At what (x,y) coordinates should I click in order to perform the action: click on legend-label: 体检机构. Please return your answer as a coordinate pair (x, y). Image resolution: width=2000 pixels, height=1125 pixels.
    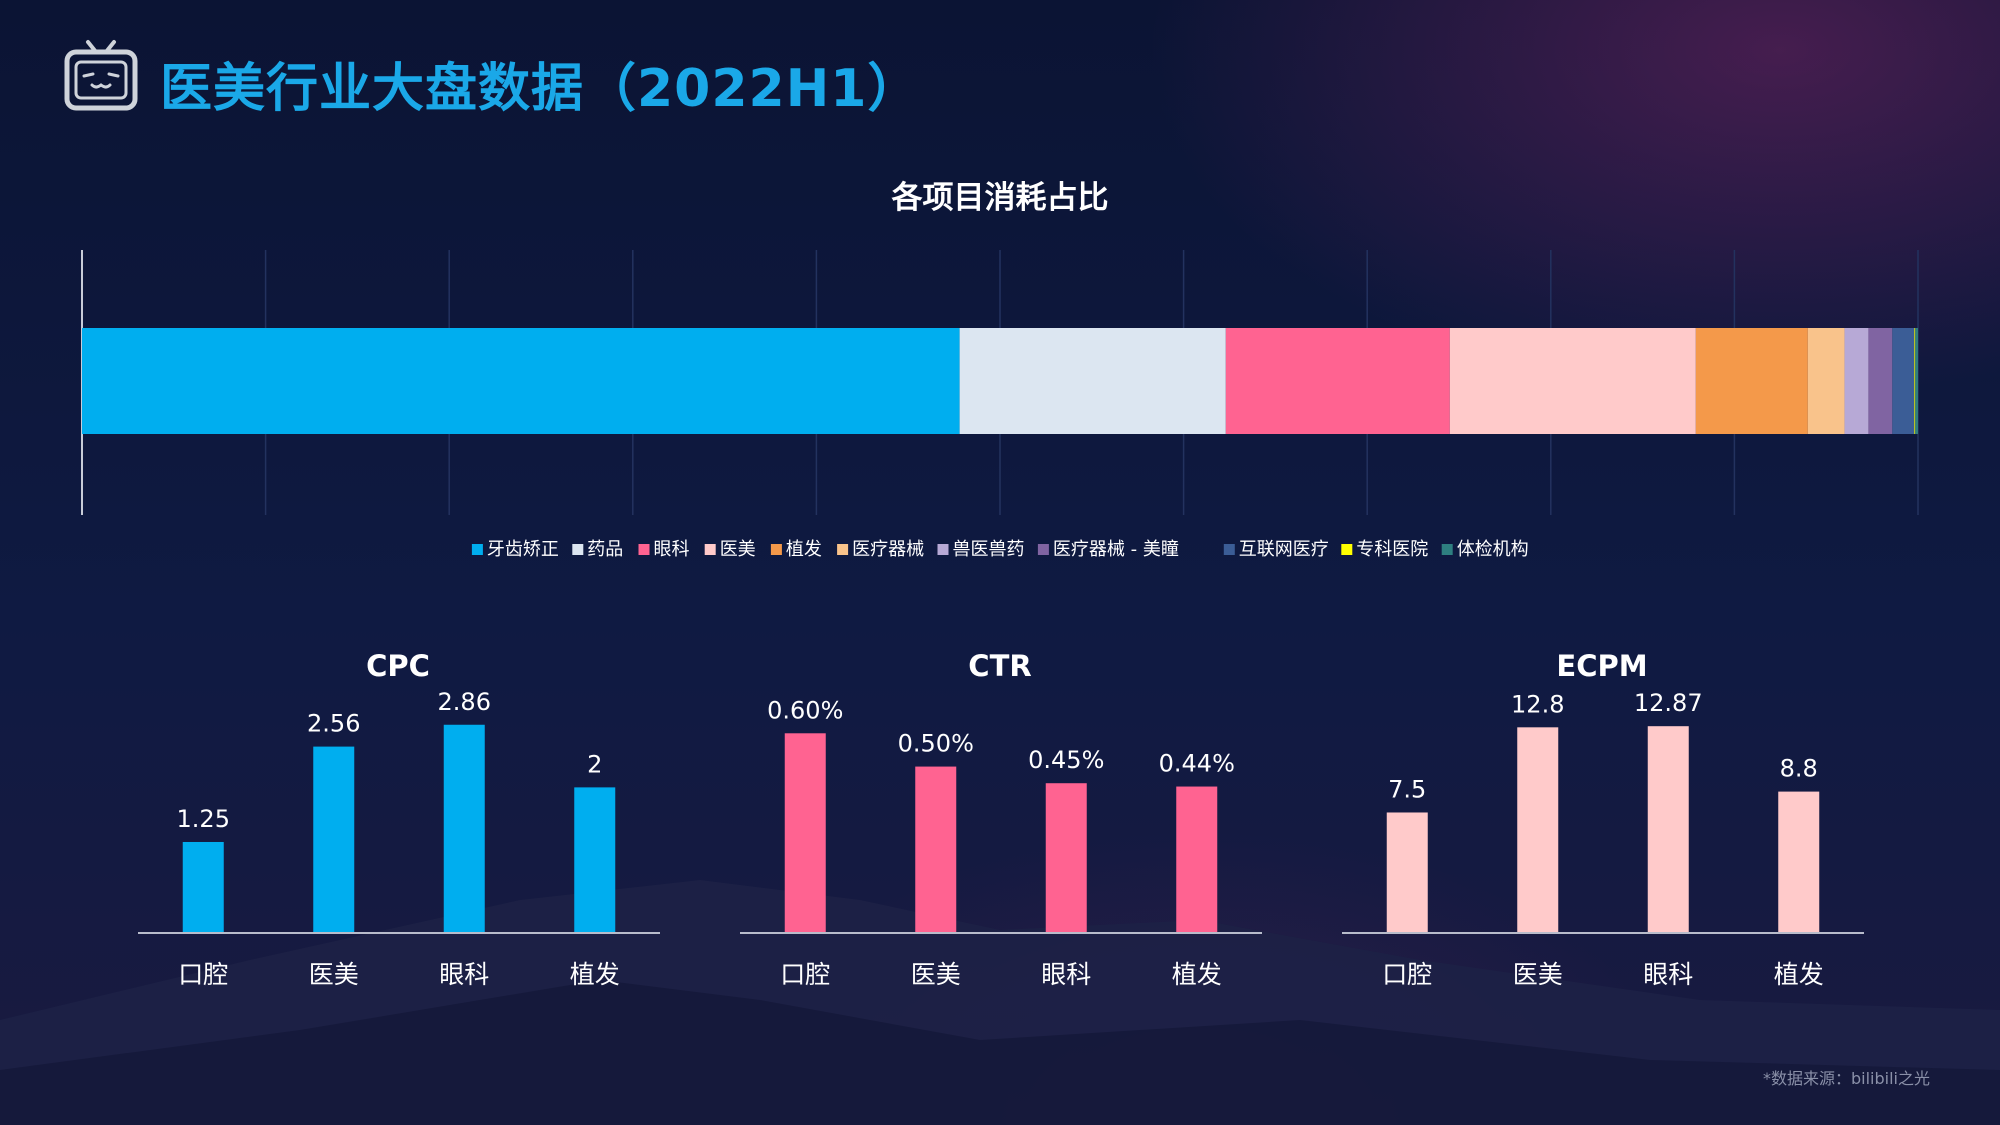
    Looking at the image, I should click on (1493, 549).